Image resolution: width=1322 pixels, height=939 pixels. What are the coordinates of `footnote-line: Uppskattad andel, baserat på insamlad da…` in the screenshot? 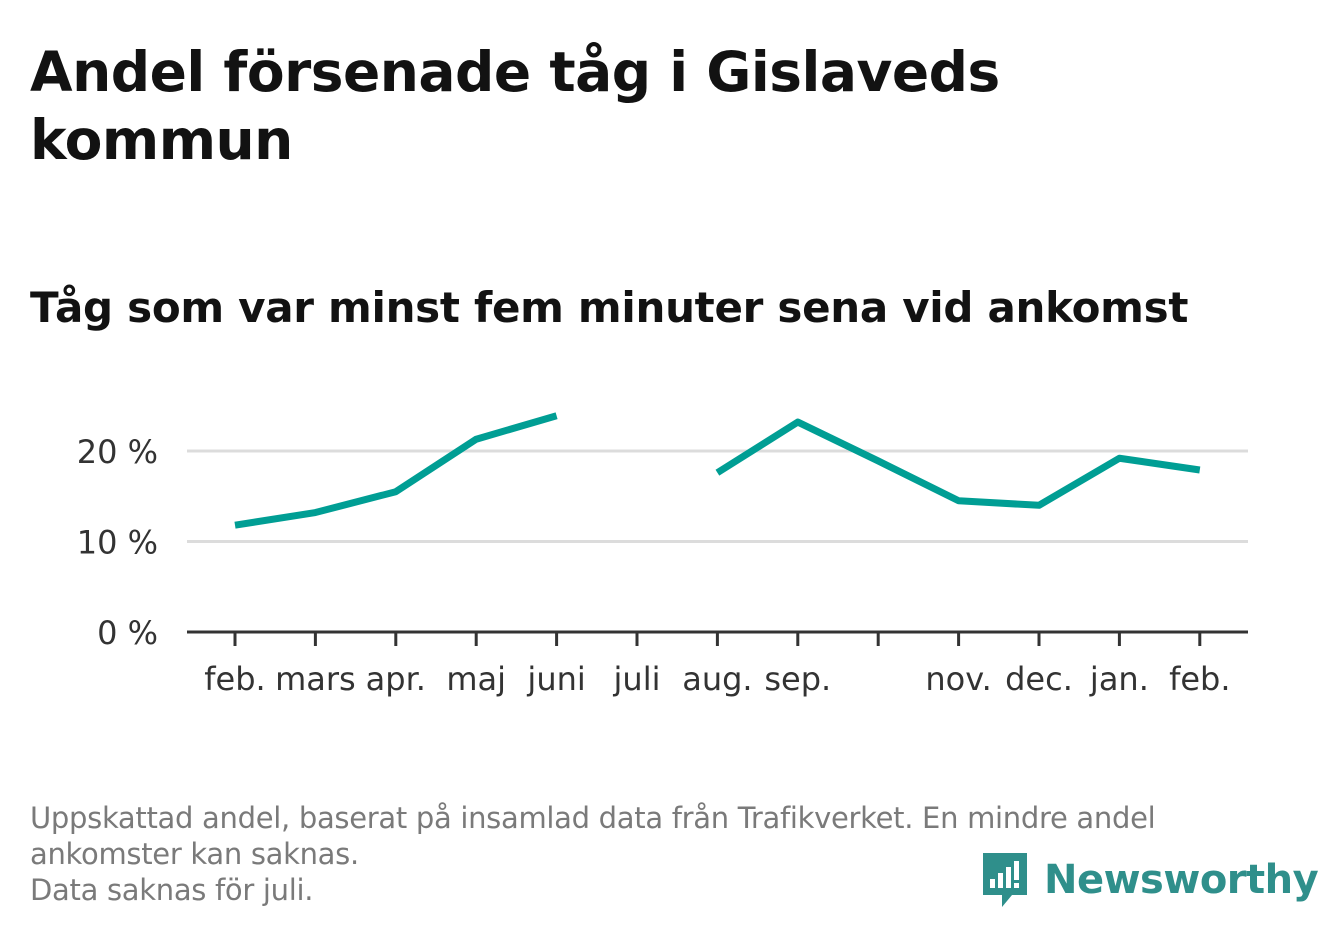 It's located at (593, 818).